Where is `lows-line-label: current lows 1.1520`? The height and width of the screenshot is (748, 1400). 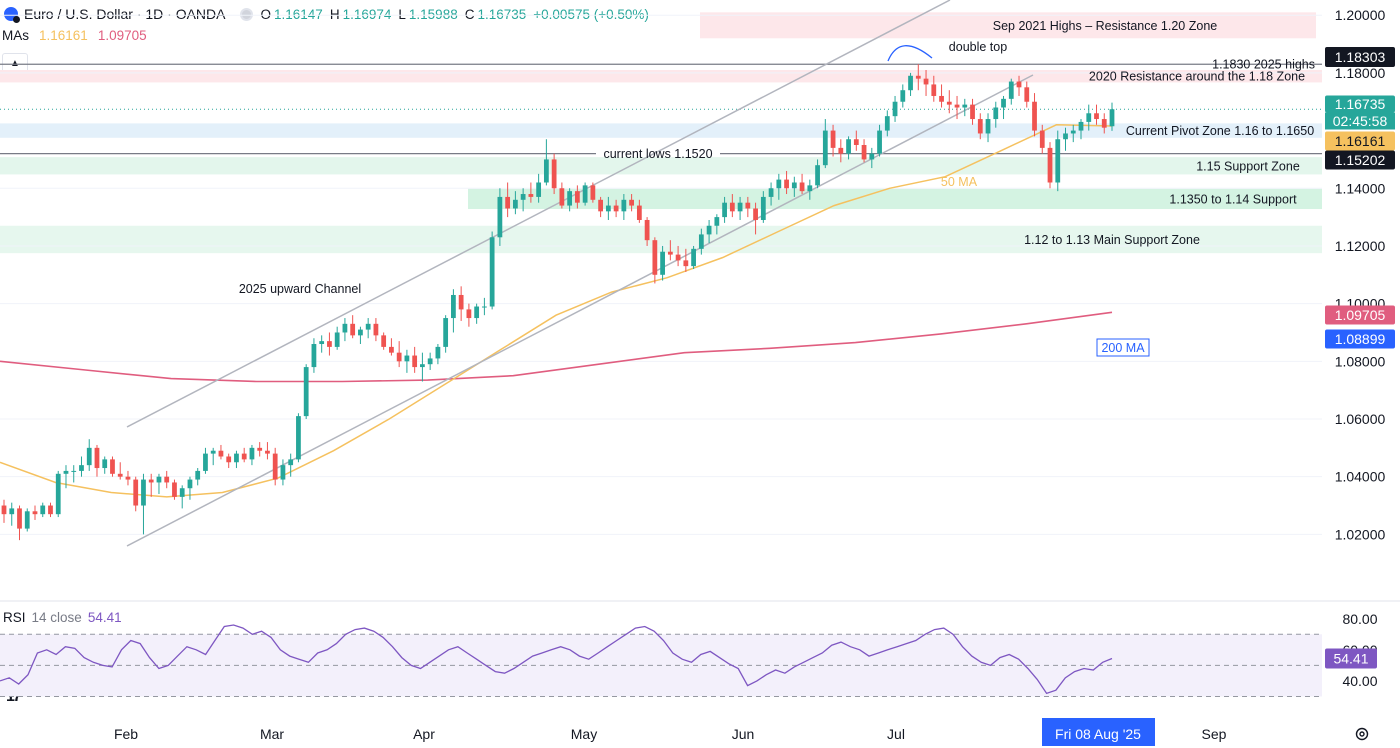 lows-line-label: current lows 1.1520 is located at coordinates (657, 154).